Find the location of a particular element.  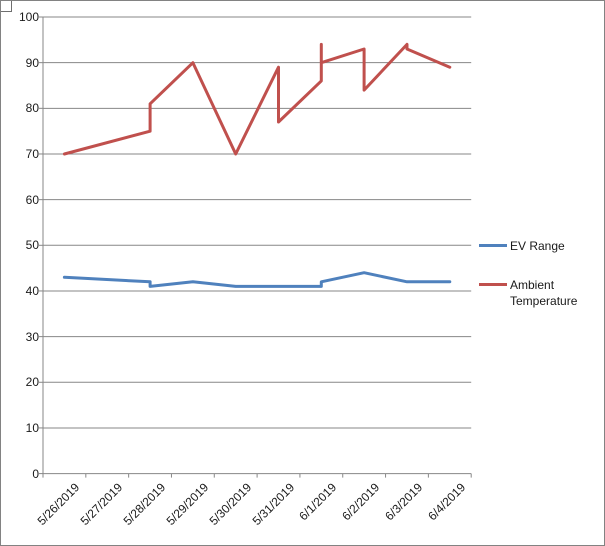

legend-item-ambient-temperature: Ambient Temperature is located at coordinates (540, 293).